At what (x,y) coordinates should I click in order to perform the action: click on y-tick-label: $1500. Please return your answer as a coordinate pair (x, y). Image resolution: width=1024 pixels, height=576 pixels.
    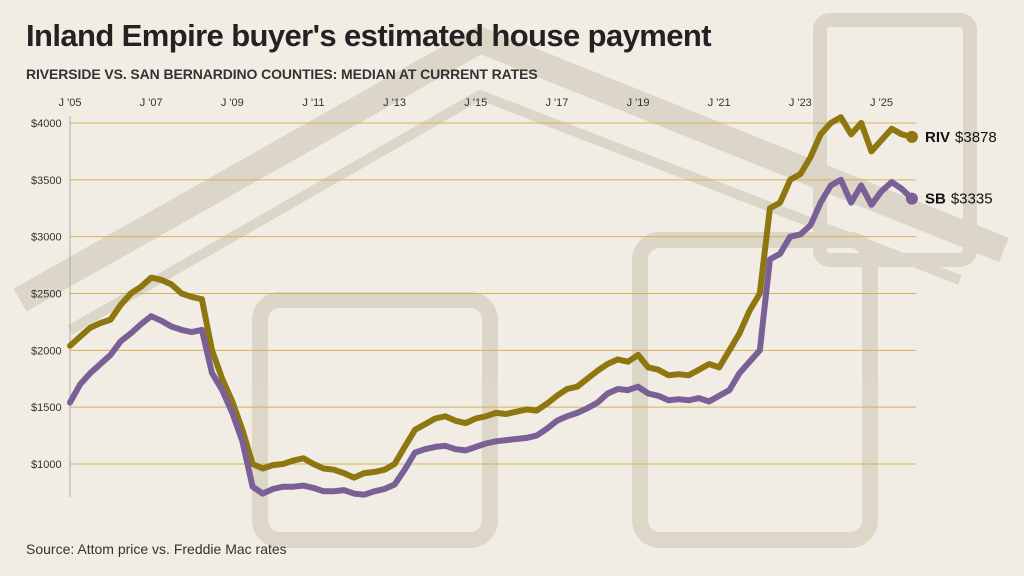
    Looking at the image, I should click on (46, 408).